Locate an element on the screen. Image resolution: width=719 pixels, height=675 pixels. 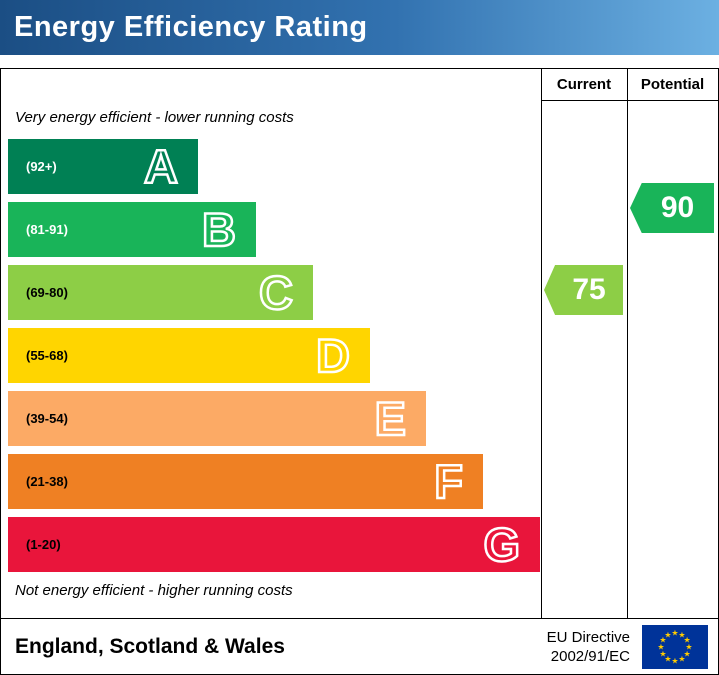
band-row-g: (1-20) G is located at coordinates (274, 544).